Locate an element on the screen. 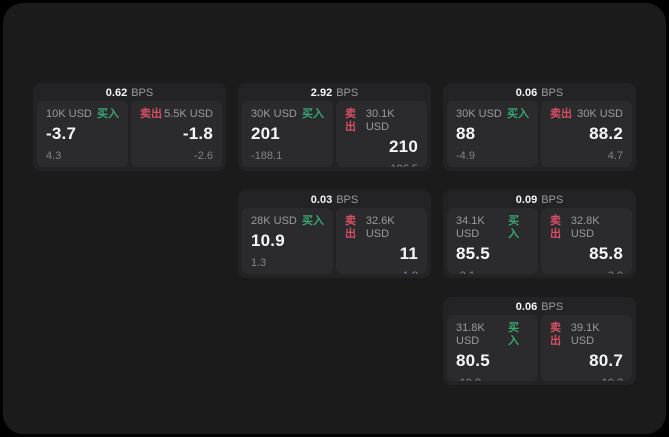 The height and width of the screenshot is (437, 669). buy-sub-value: -3.1 is located at coordinates (492, 272).